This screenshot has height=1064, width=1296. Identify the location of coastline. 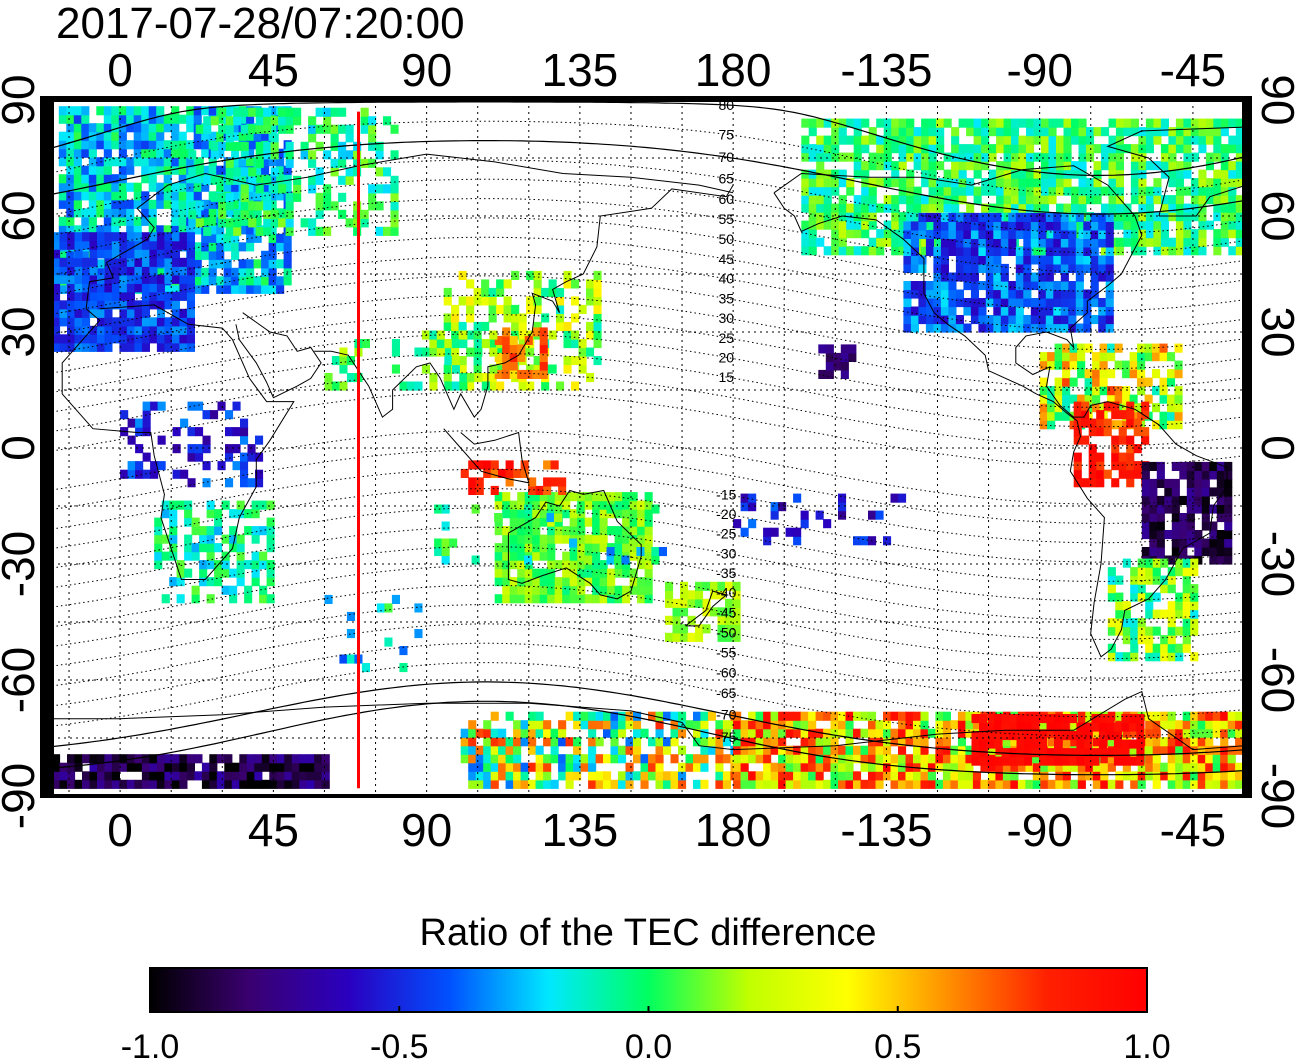
(574, 544).